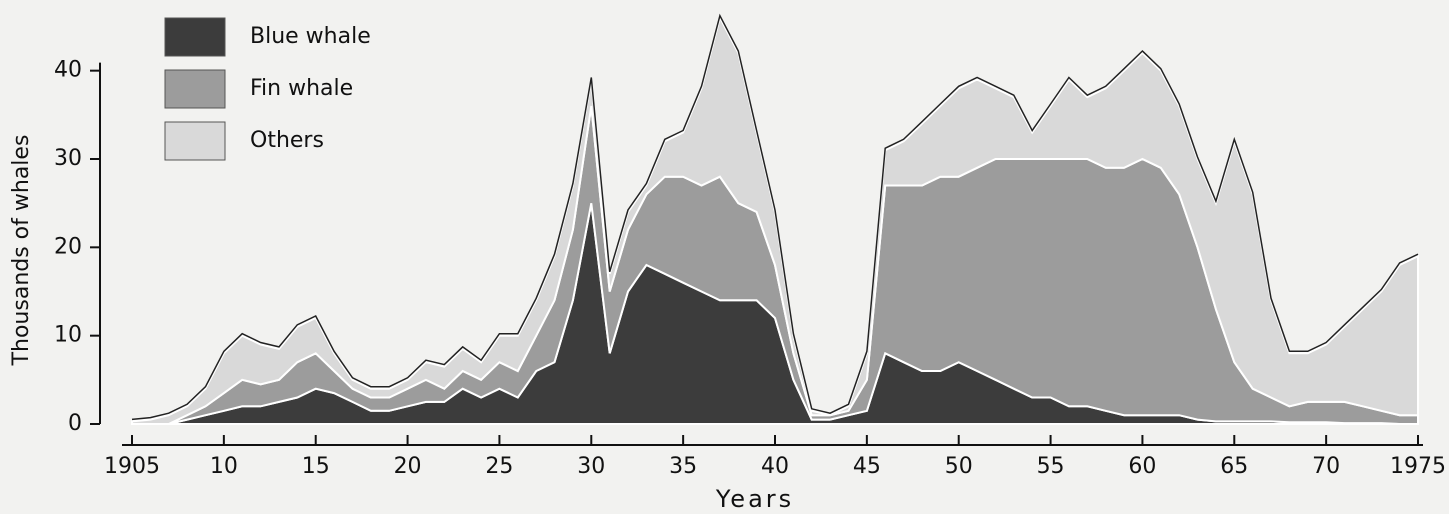 The image size is (1449, 514). What do you see at coordinates (68, 335) in the screenshot?
I see `y-tick-label: 10` at bounding box center [68, 335].